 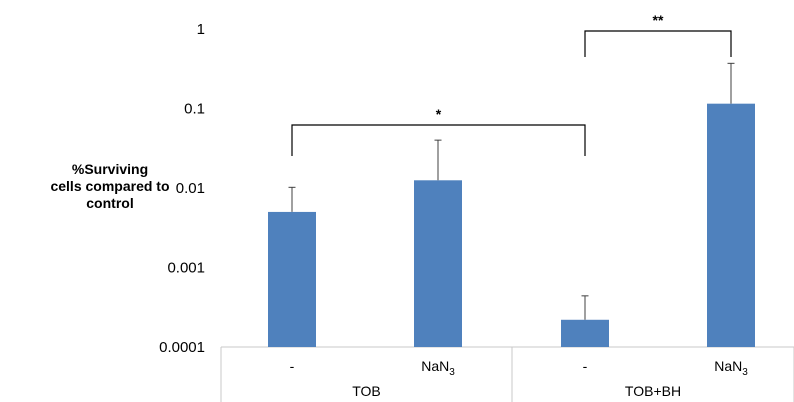 I want to click on group-label: TOB, so click(x=366, y=391).